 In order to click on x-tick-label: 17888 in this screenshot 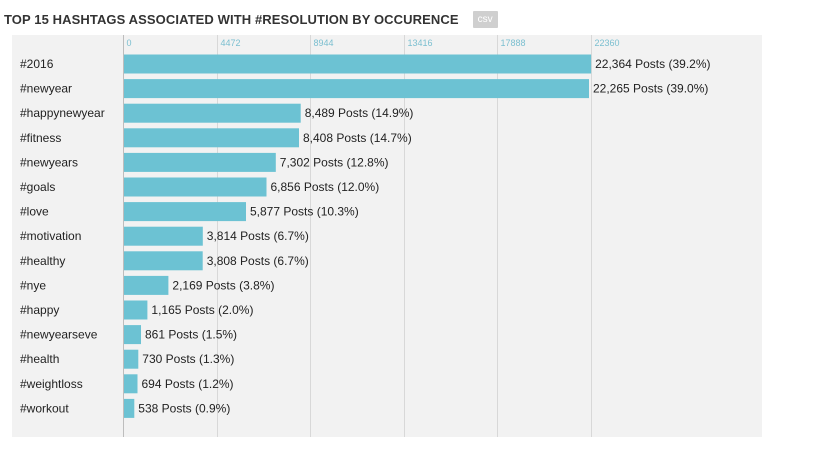, I will do `click(513, 43)`.